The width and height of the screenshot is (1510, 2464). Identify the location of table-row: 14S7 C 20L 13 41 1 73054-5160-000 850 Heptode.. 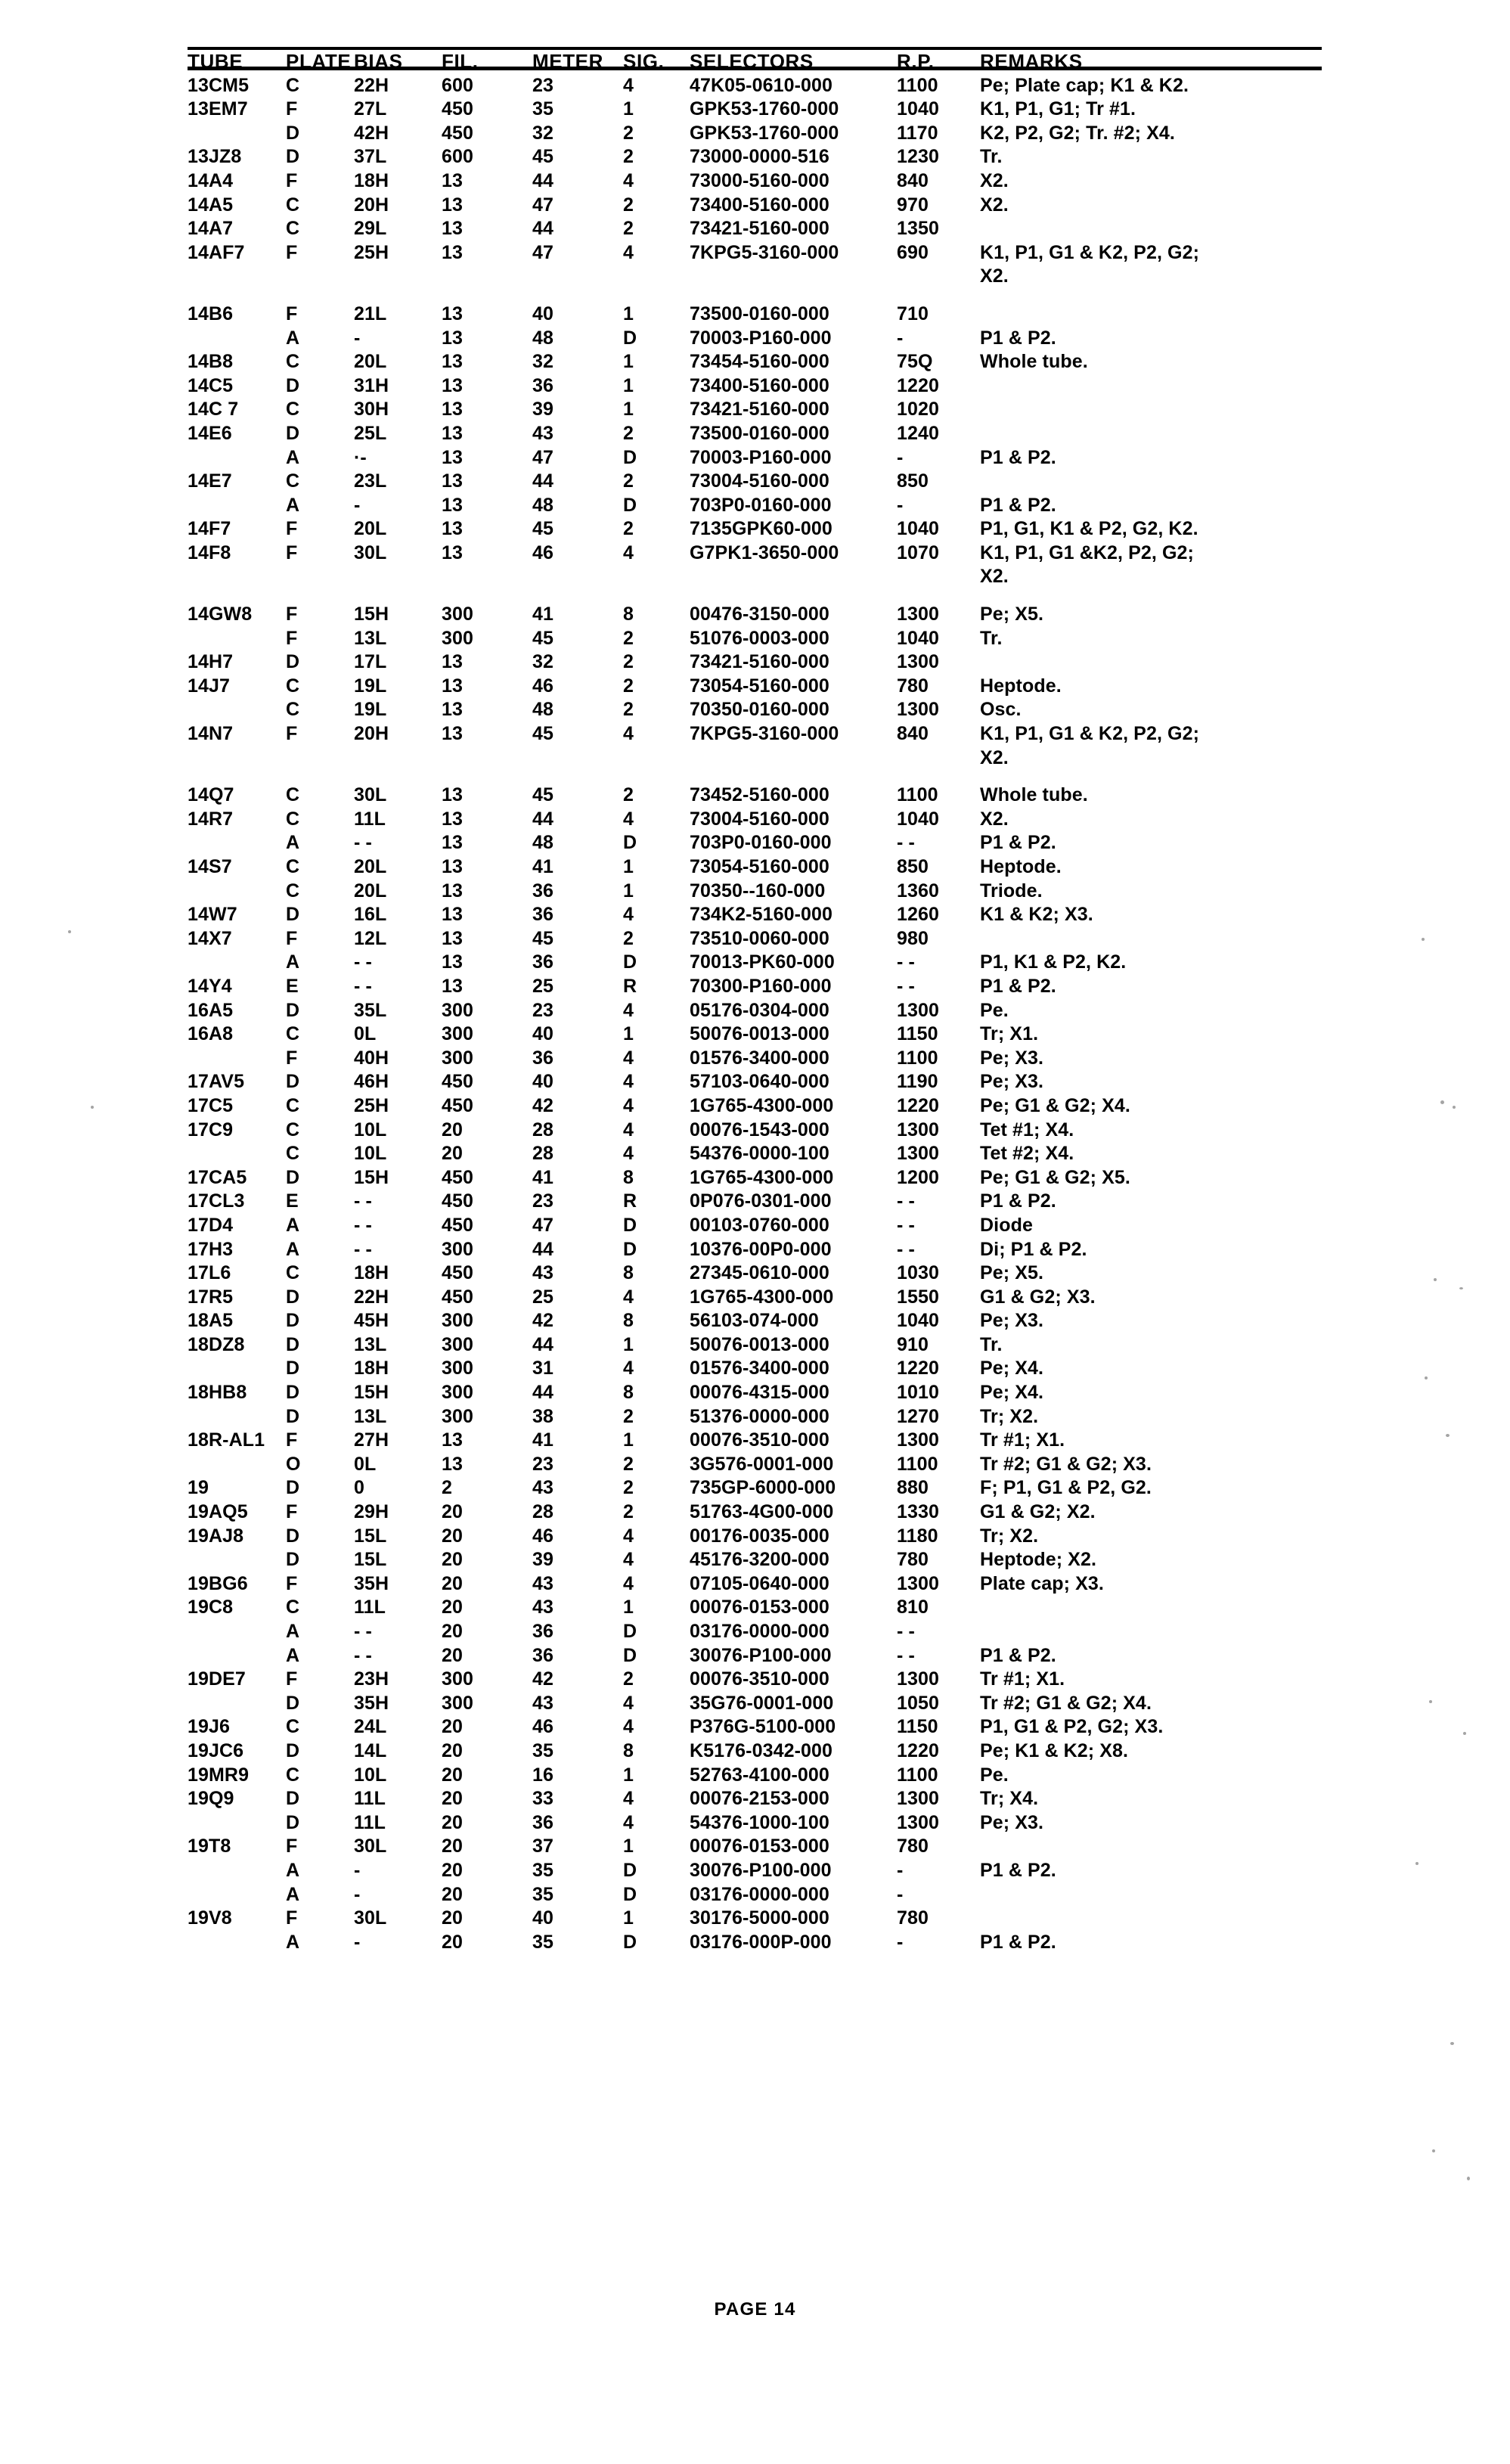
(755, 867).